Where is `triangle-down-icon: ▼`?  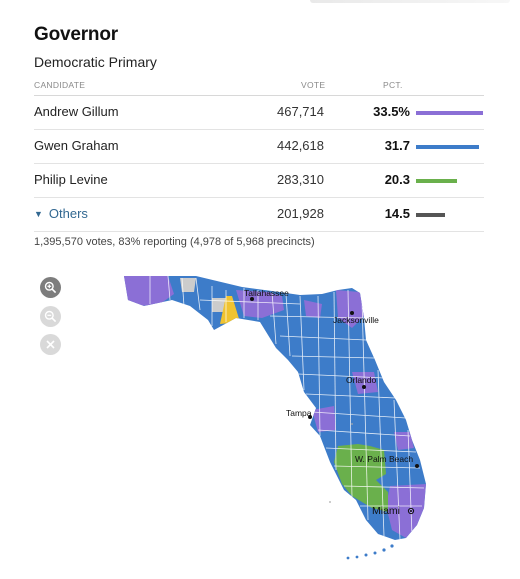
triangle-down-icon: ▼ is located at coordinates (38, 214).